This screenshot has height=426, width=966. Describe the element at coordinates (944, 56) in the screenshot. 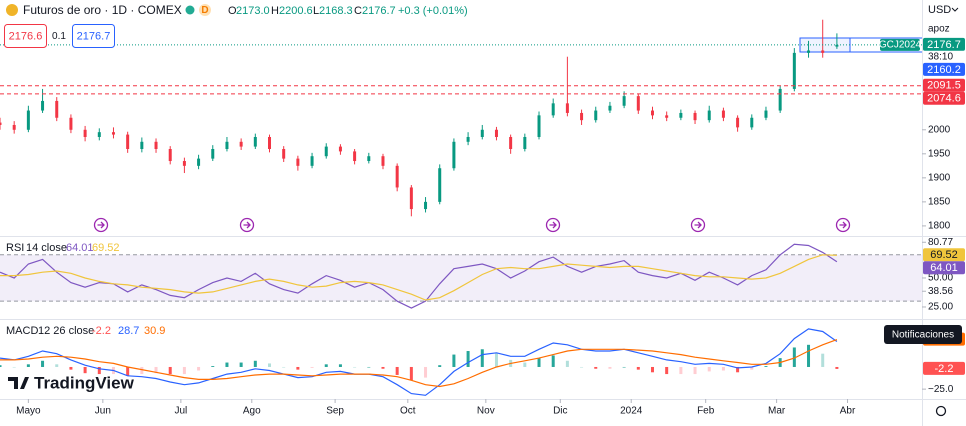

I see `countdown-bg` at that location.